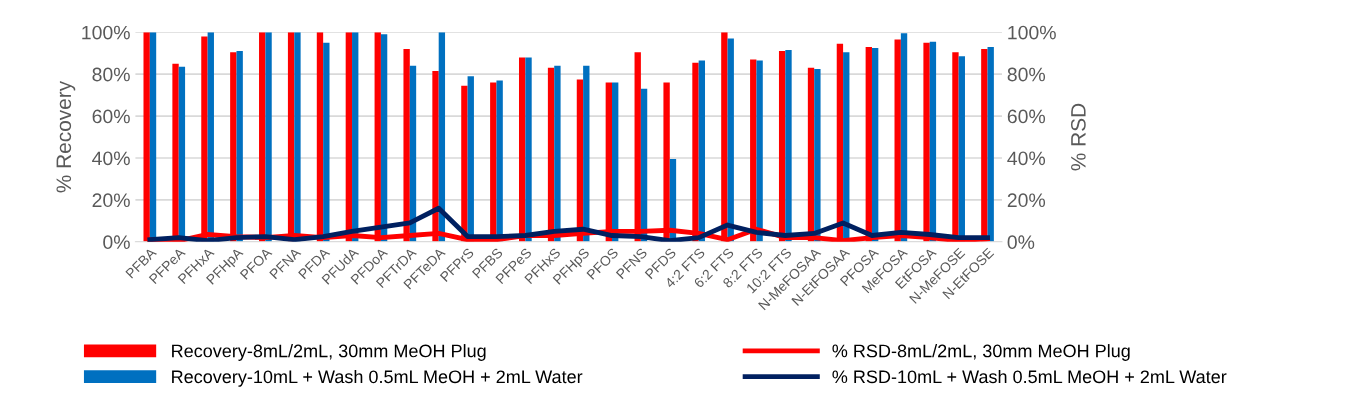  Describe the element at coordinates (111, 200) in the screenshot. I see `y-tick-label: 20%` at that location.